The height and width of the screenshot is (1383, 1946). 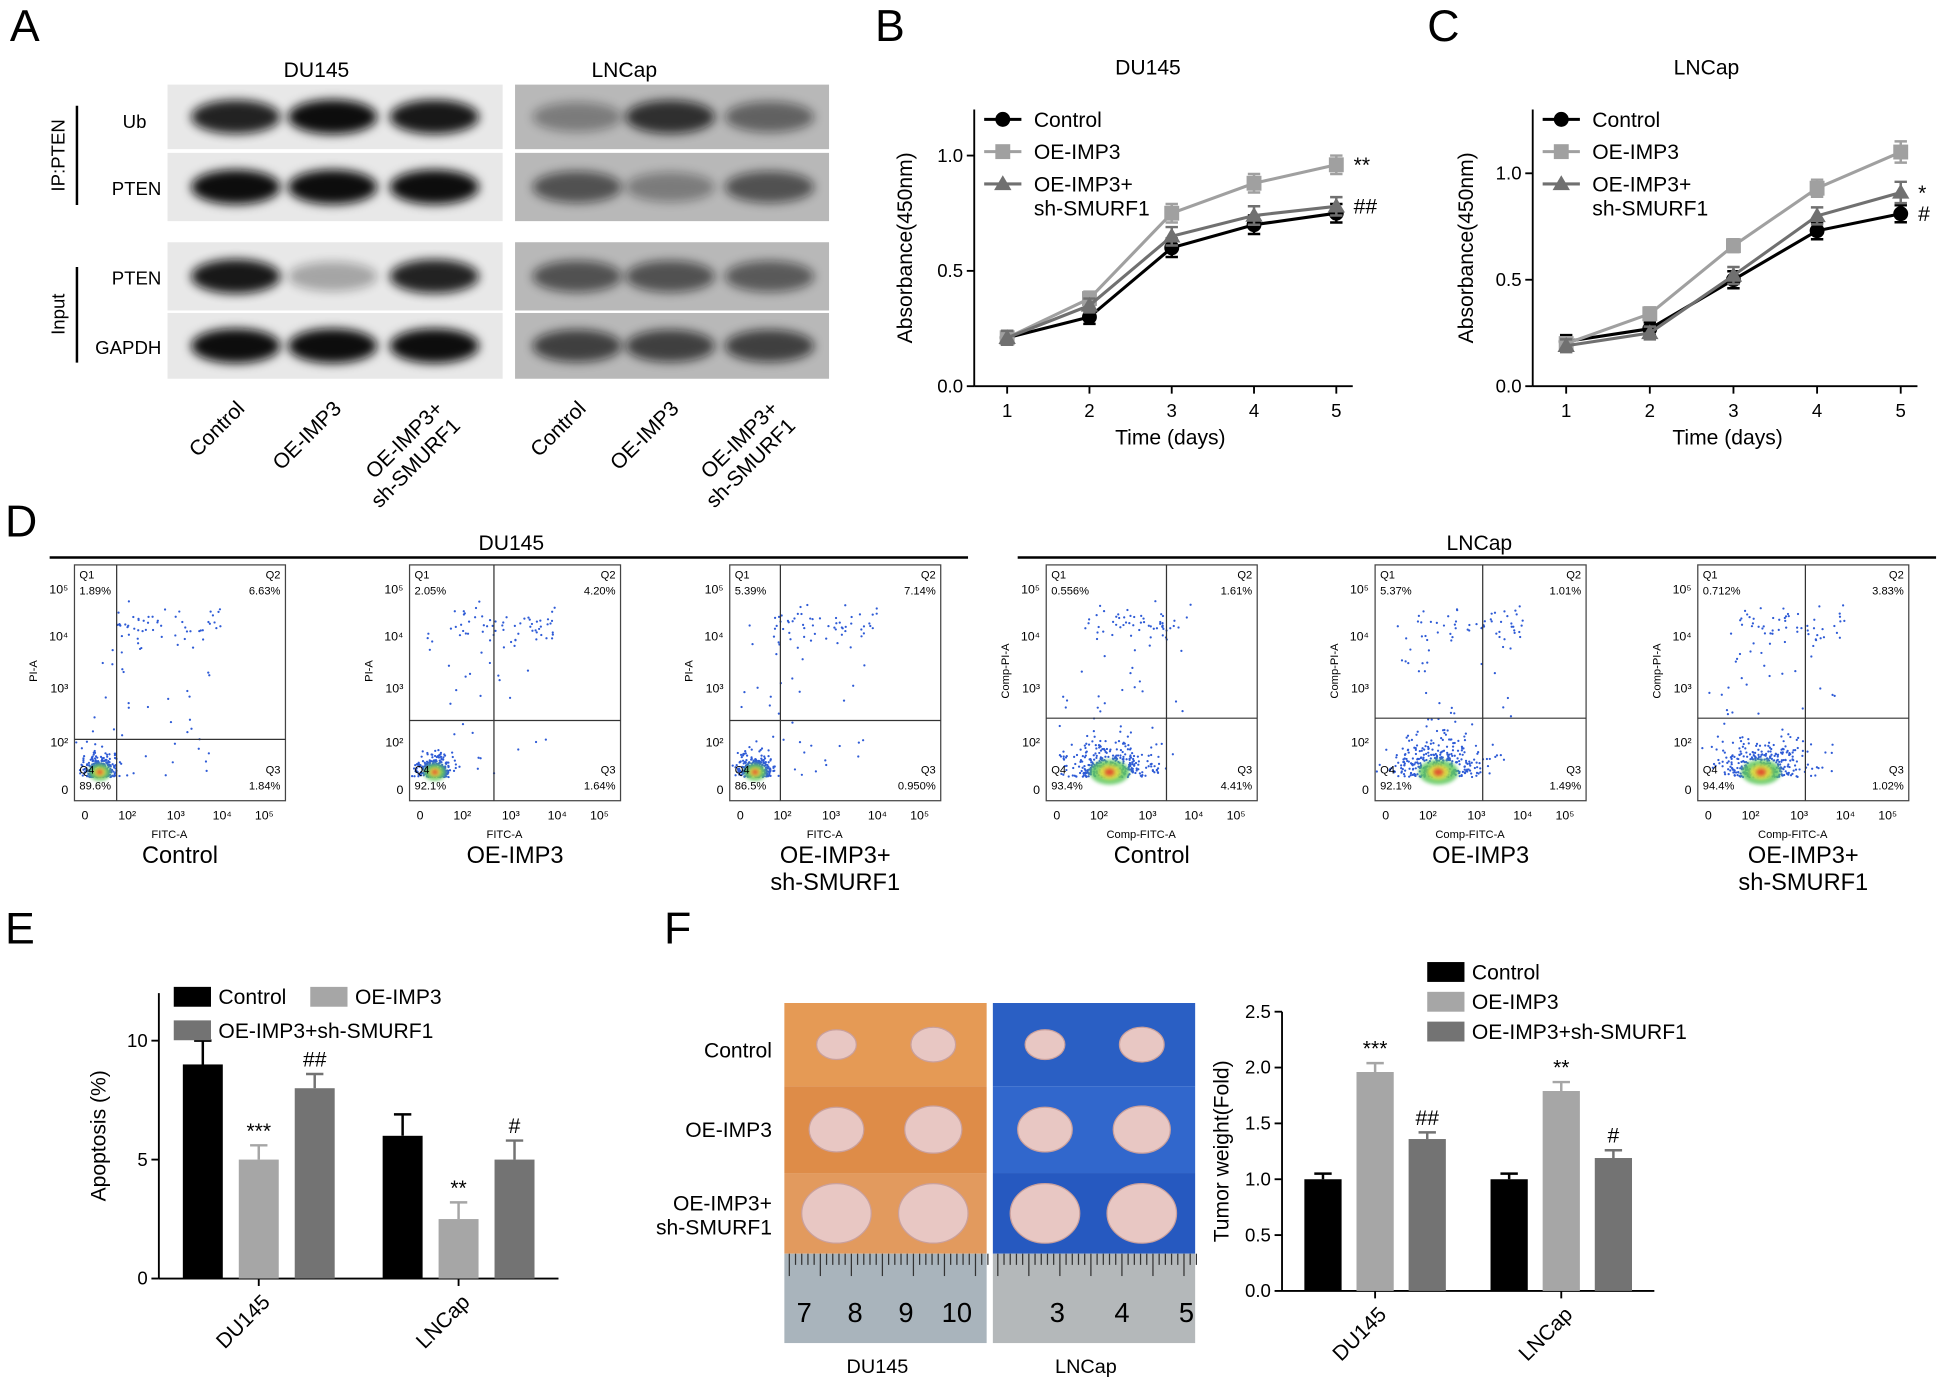 I want to click on blot-band, so click(x=332, y=346).